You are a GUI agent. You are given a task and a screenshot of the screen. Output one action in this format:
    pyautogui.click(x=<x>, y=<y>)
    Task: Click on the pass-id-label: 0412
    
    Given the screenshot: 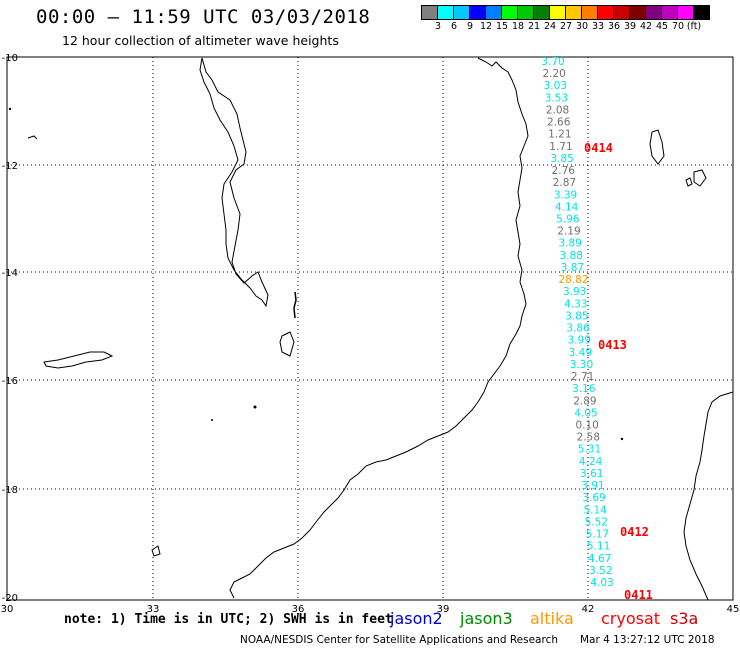 What is the action you would take?
    pyautogui.click(x=634, y=532)
    